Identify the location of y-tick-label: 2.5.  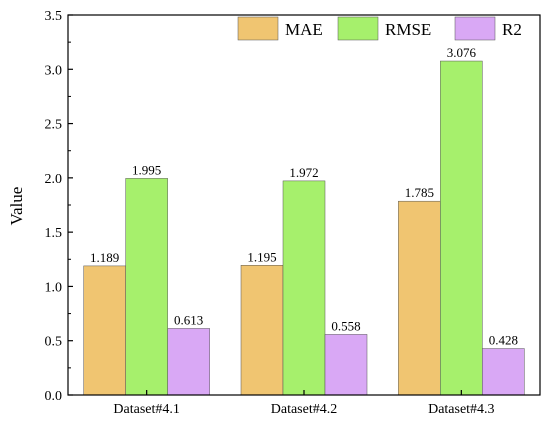
(54, 125).